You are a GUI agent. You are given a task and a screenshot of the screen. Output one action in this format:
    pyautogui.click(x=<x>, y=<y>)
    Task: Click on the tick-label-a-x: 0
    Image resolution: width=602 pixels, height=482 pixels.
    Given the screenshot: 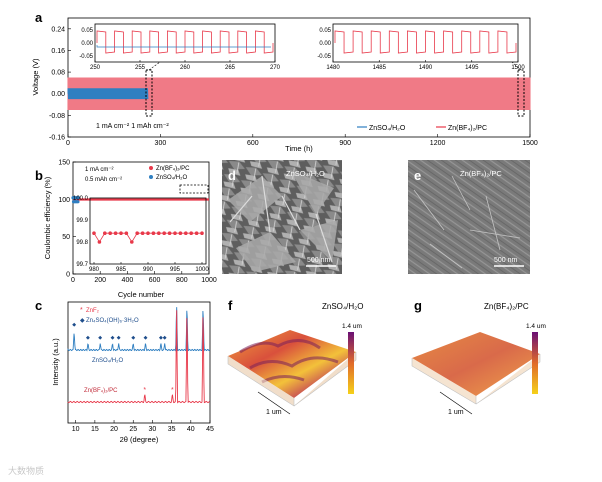 What is the action you would take?
    pyautogui.click(x=68, y=143)
    